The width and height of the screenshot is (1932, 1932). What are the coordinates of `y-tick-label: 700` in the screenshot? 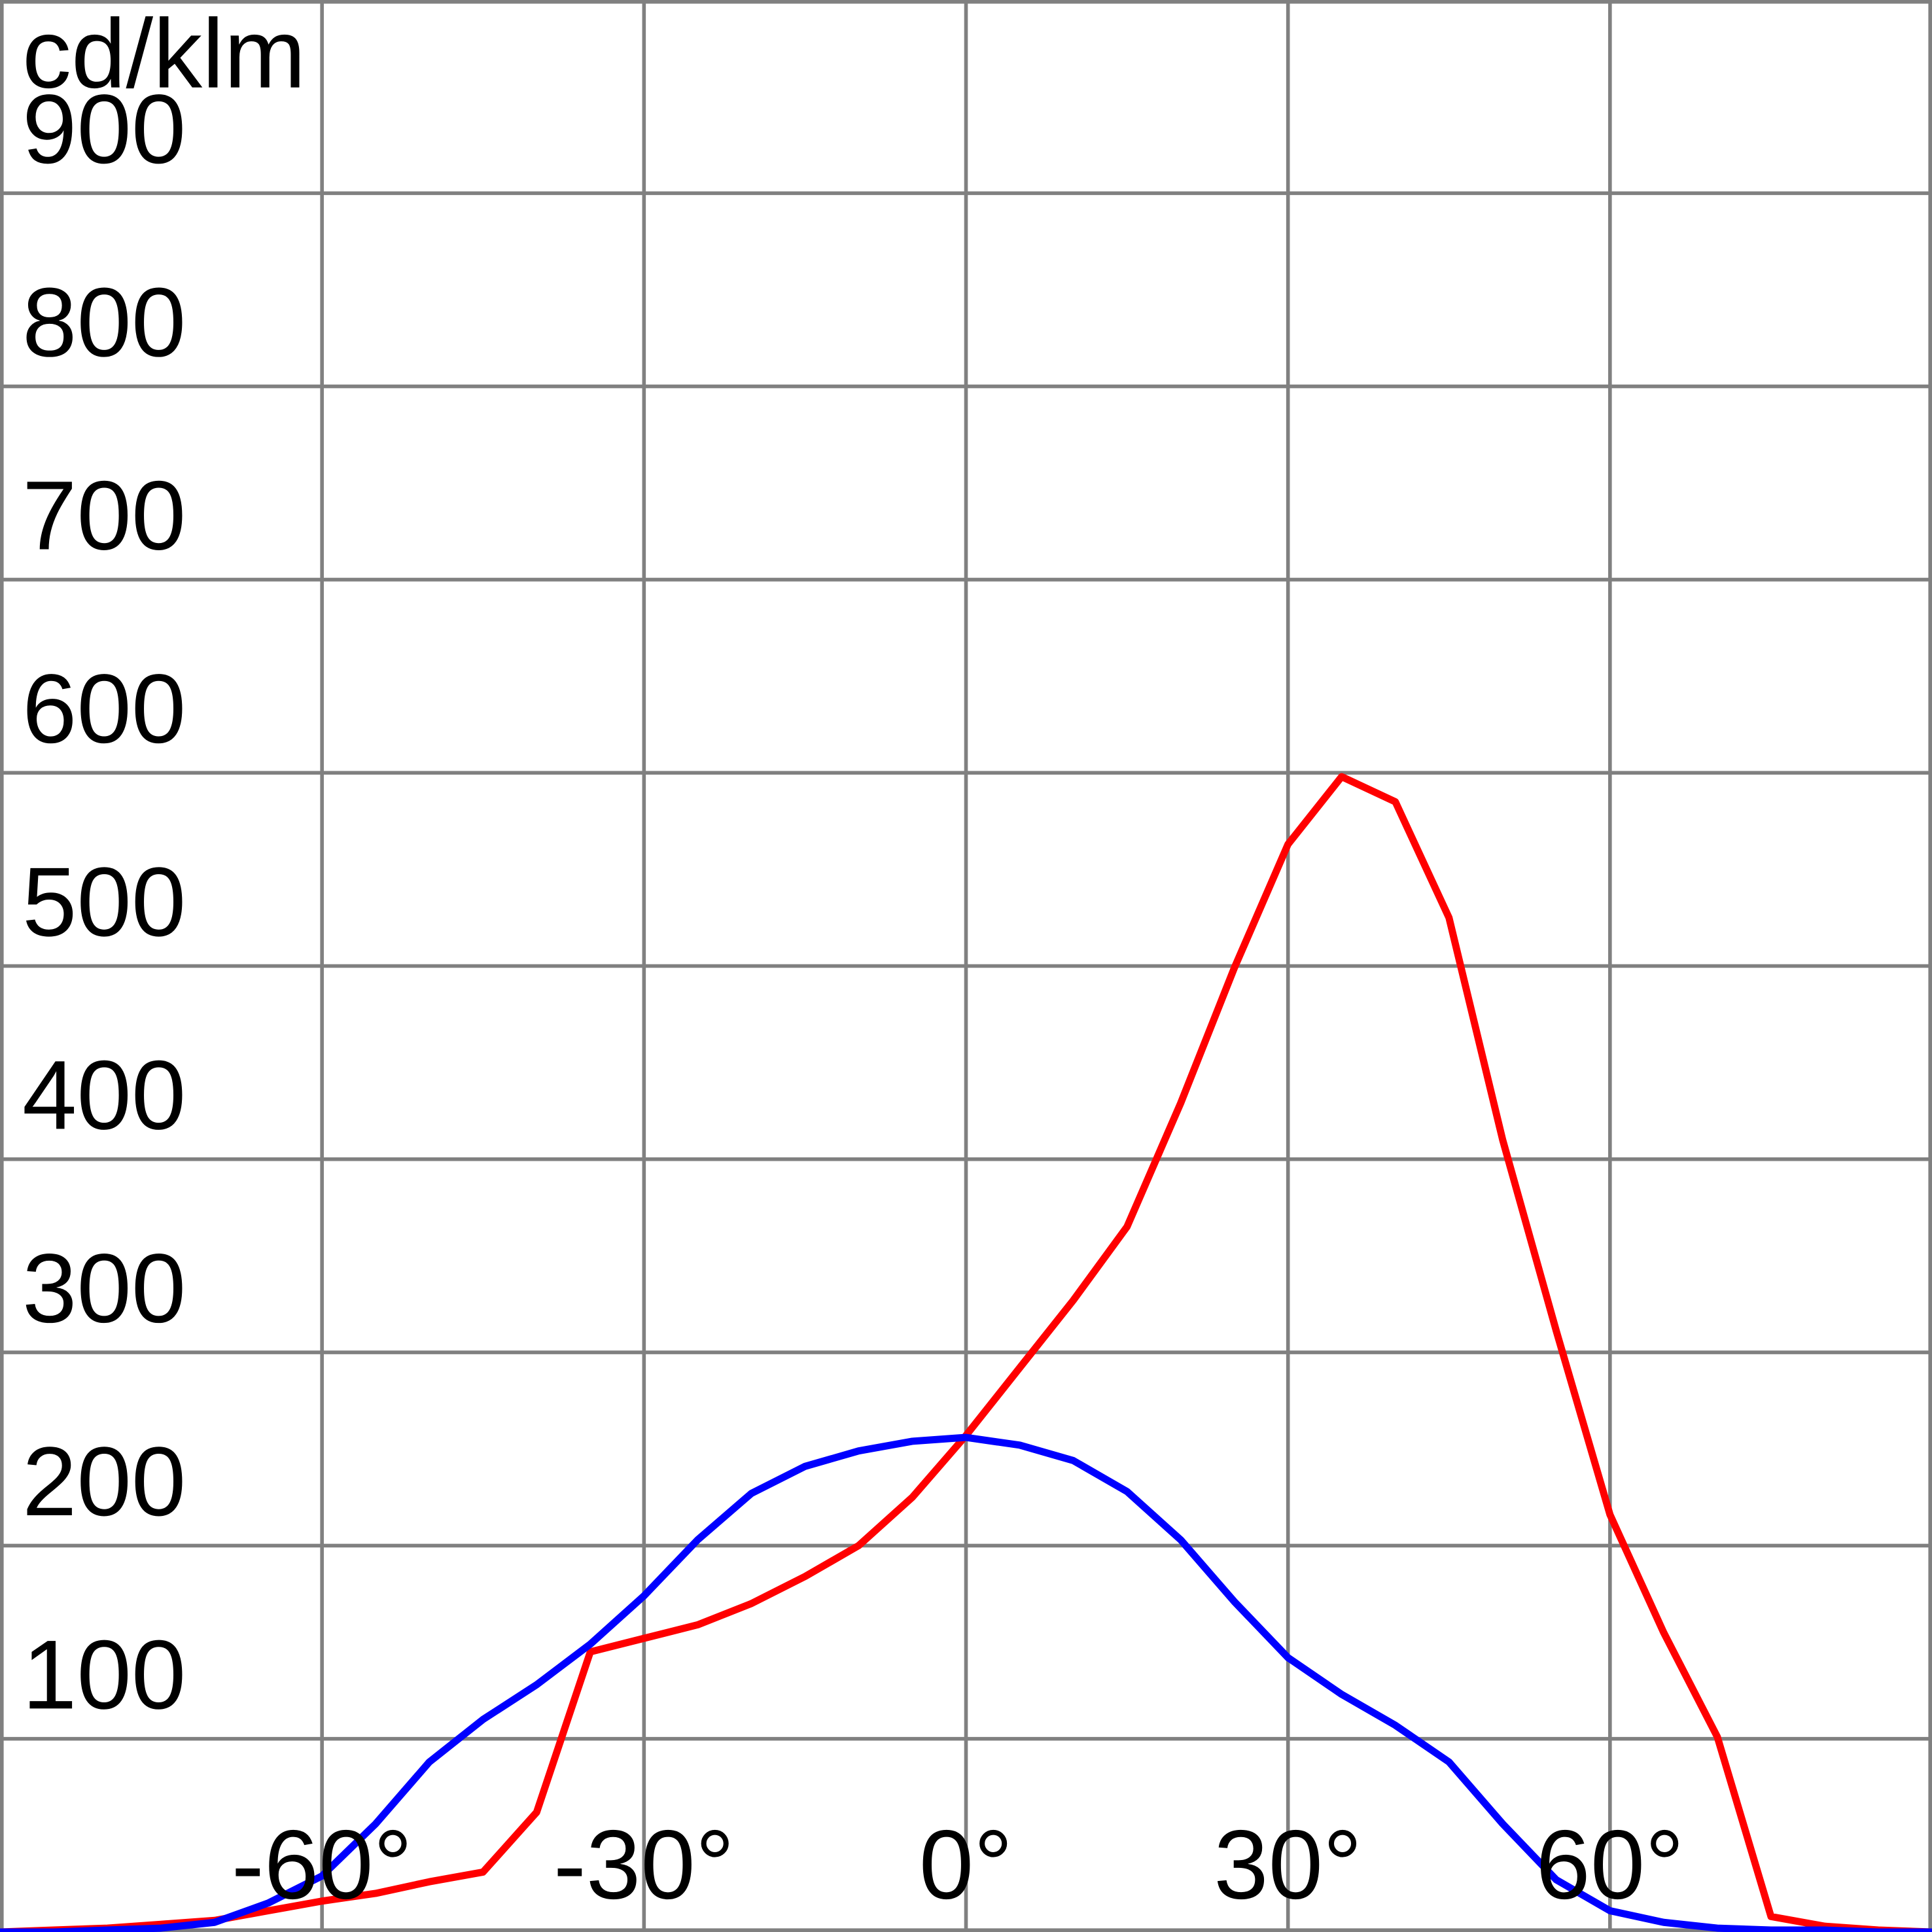 It's located at (104, 516).